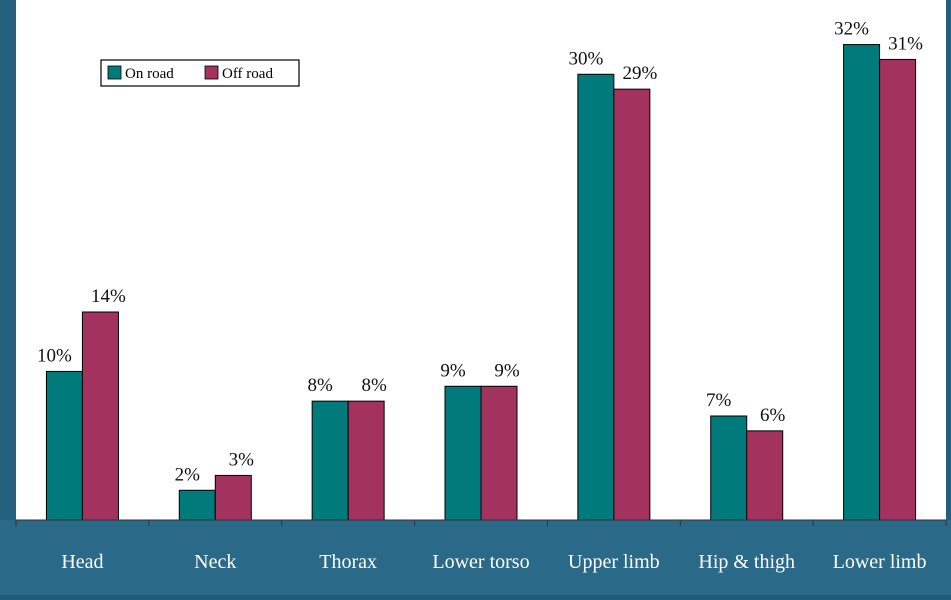 This screenshot has width=951, height=600. I want to click on value-label: 3%, so click(242, 459).